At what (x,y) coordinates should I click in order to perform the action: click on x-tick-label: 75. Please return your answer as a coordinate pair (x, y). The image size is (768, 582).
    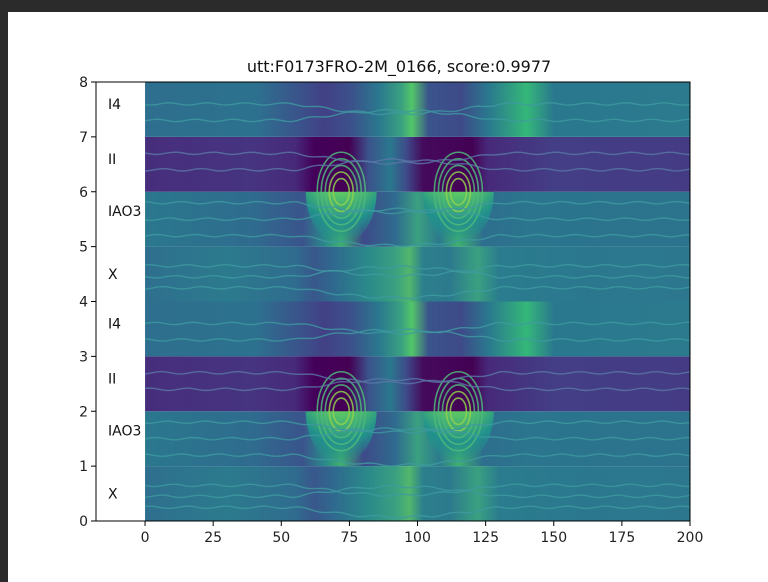
    Looking at the image, I should click on (349, 538).